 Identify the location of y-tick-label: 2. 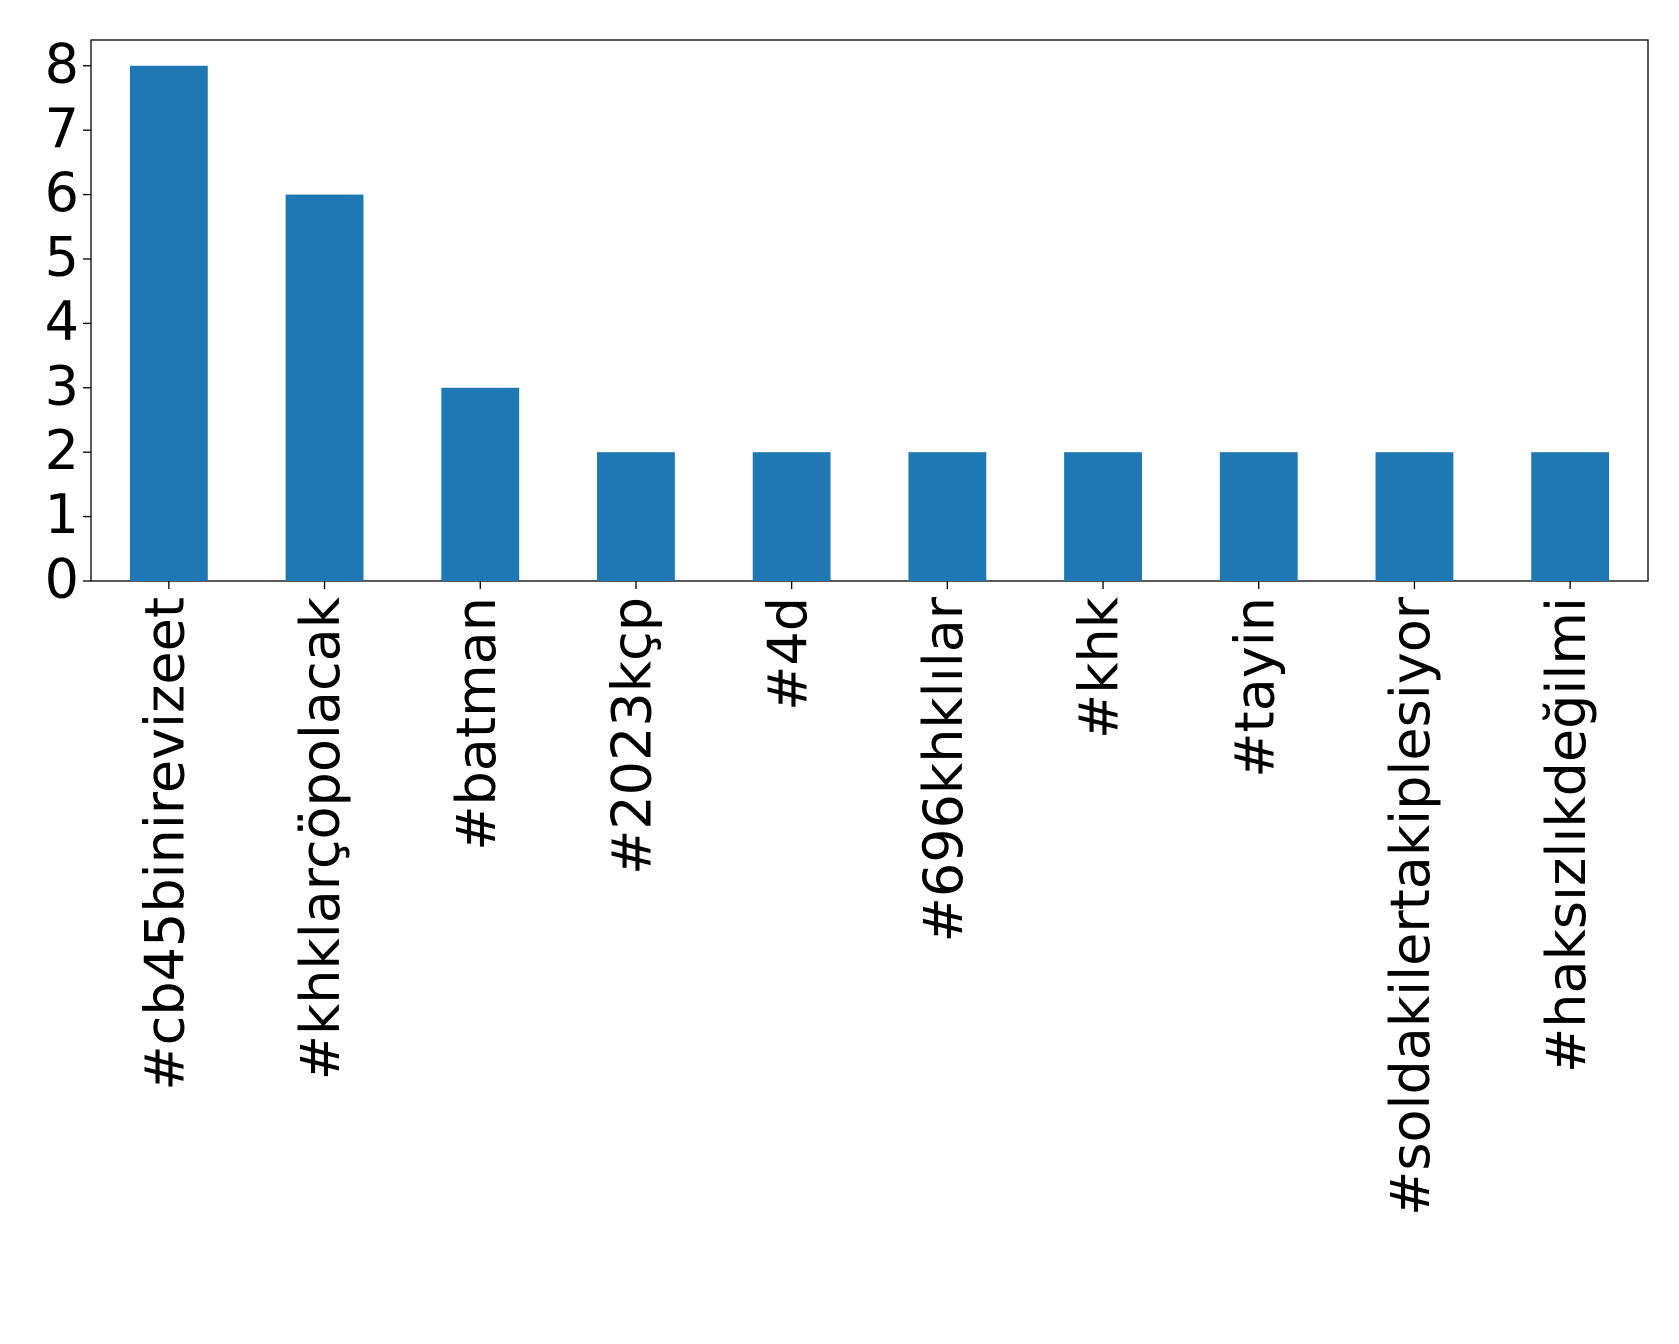
(62, 450).